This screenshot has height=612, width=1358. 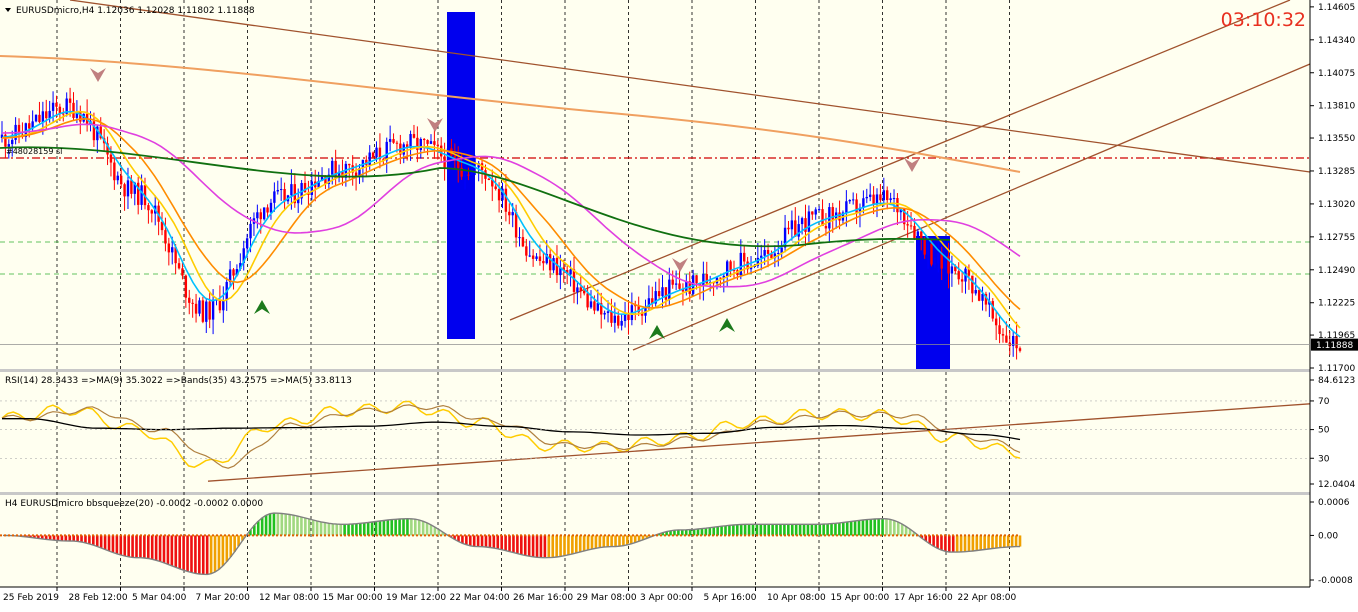 I want to click on current-price-label: 1.11888, so click(x=1334, y=346).